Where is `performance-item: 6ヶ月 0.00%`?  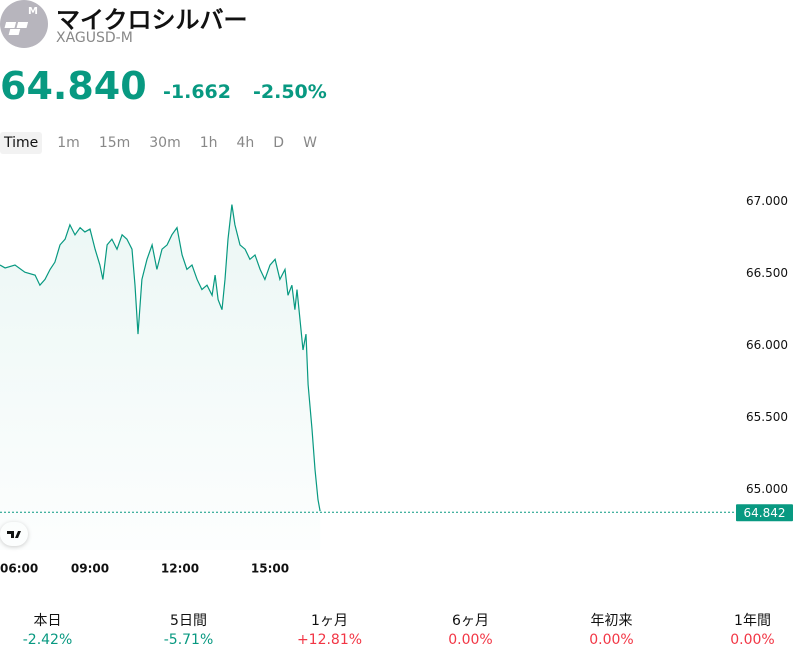 performance-item: 6ヶ月 0.00% is located at coordinates (470, 629).